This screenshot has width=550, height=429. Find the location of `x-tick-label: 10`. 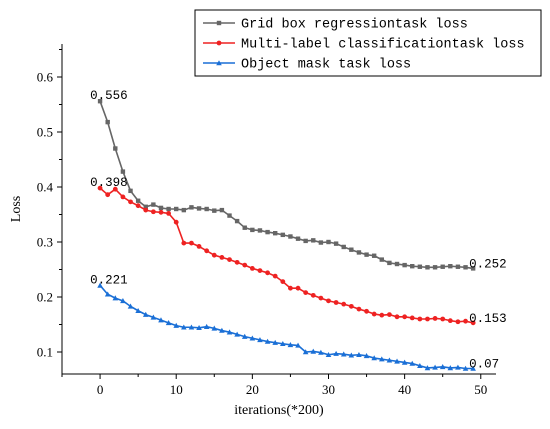

x-tick-label: 10 is located at coordinates (176, 389).